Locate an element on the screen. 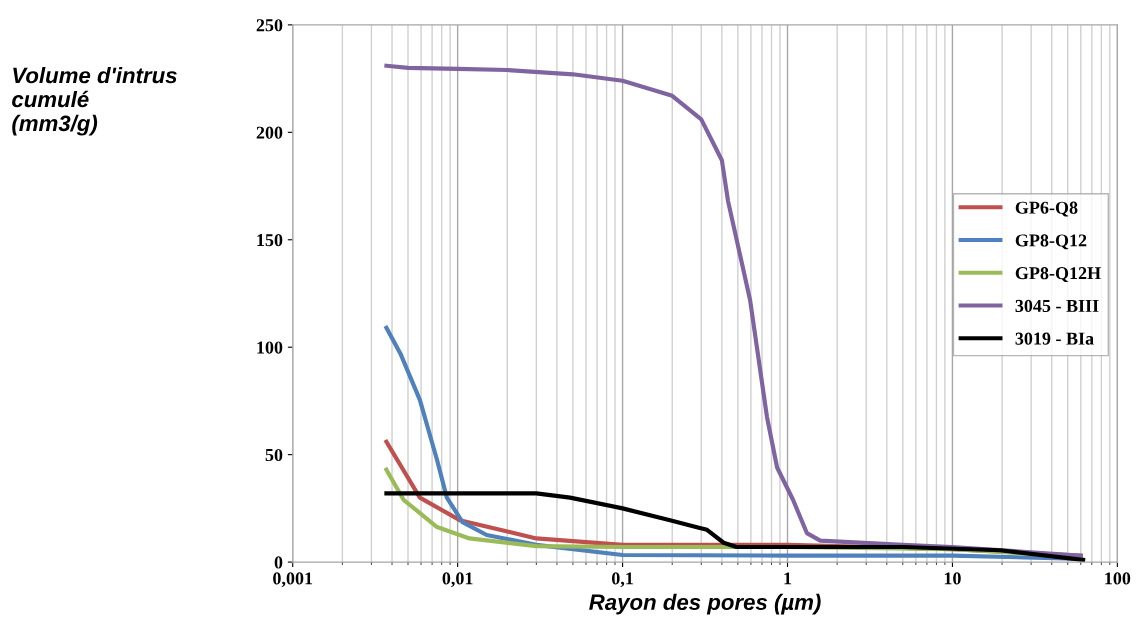  x-axis-title: Rayon des pores (µm) is located at coordinates (705, 604).